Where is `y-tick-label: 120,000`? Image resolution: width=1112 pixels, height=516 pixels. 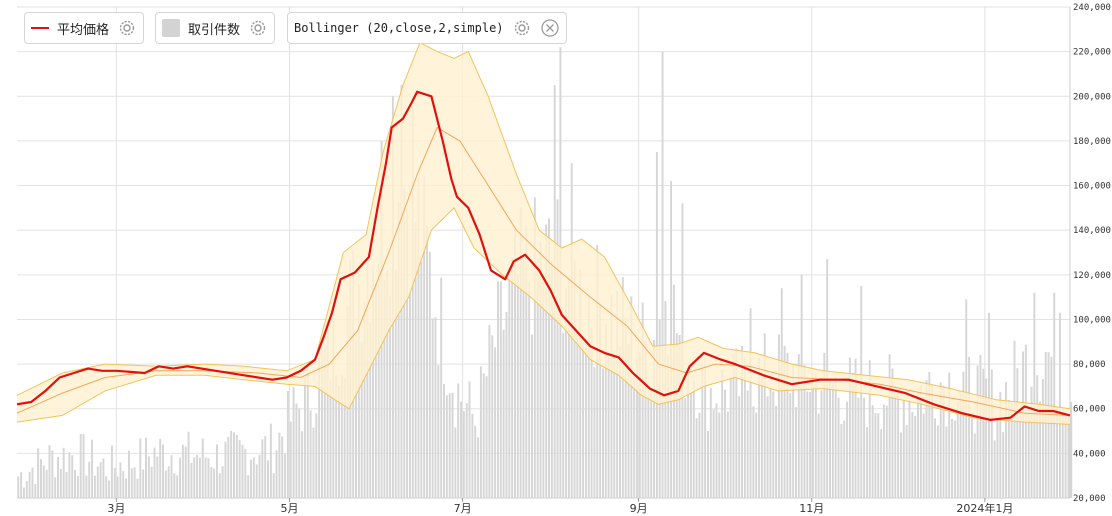 y-tick-label: 120,000 is located at coordinates (1092, 276).